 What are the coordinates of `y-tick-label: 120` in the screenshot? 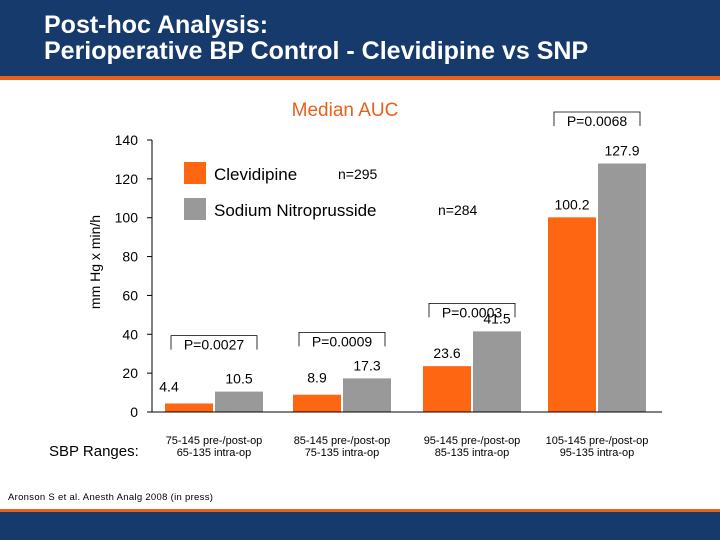 It's located at (127, 179).